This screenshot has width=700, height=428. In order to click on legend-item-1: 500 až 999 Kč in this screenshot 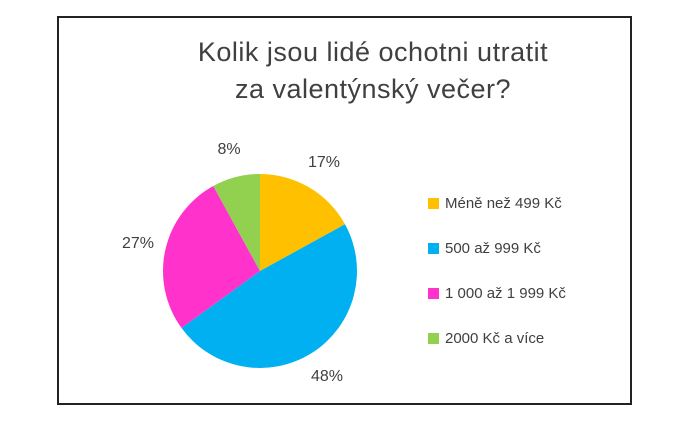, I will do `click(497, 248)`.